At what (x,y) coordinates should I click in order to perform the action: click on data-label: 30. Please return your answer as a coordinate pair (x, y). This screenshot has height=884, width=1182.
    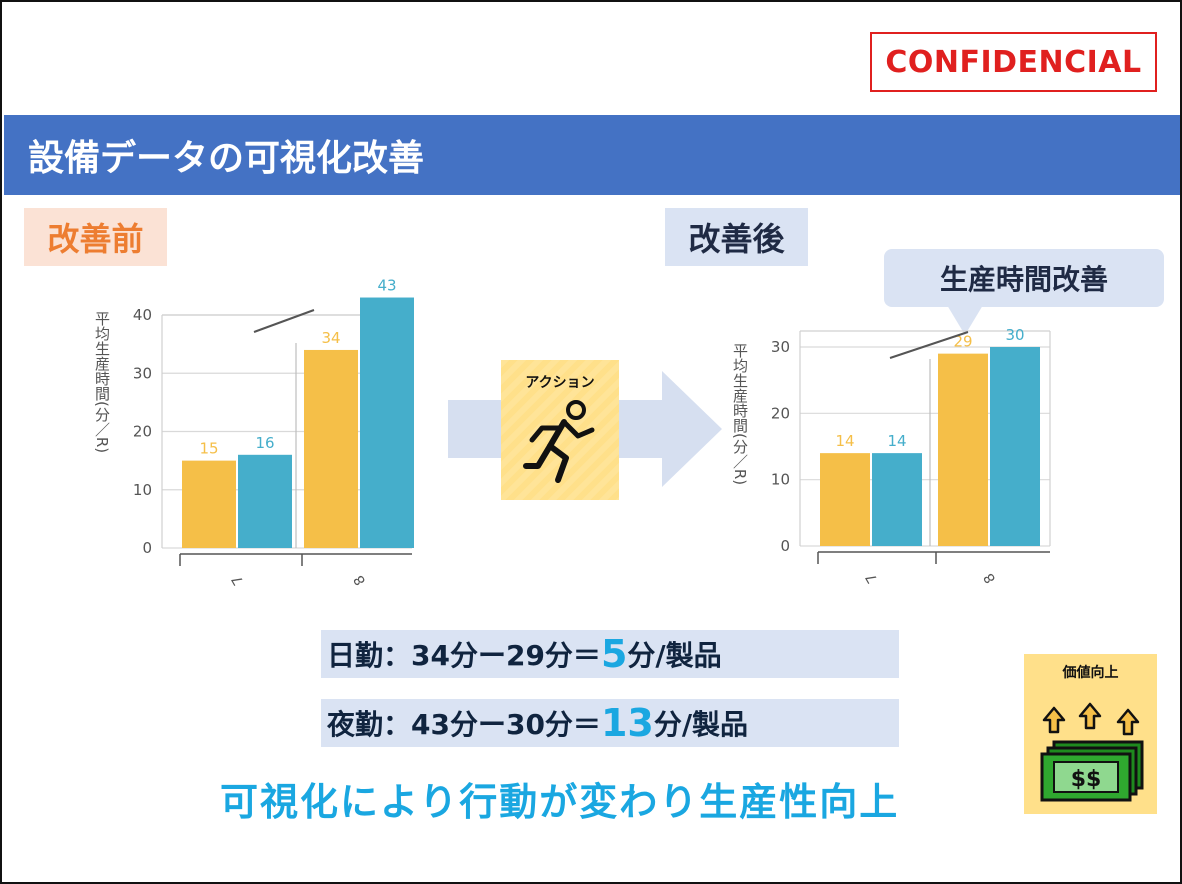
    Looking at the image, I should click on (1014, 335).